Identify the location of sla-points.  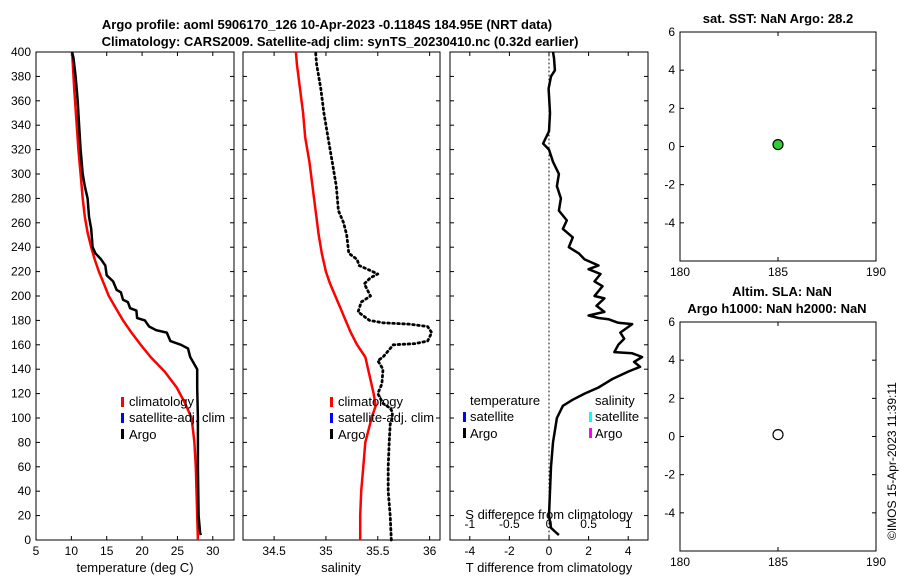
(778, 434).